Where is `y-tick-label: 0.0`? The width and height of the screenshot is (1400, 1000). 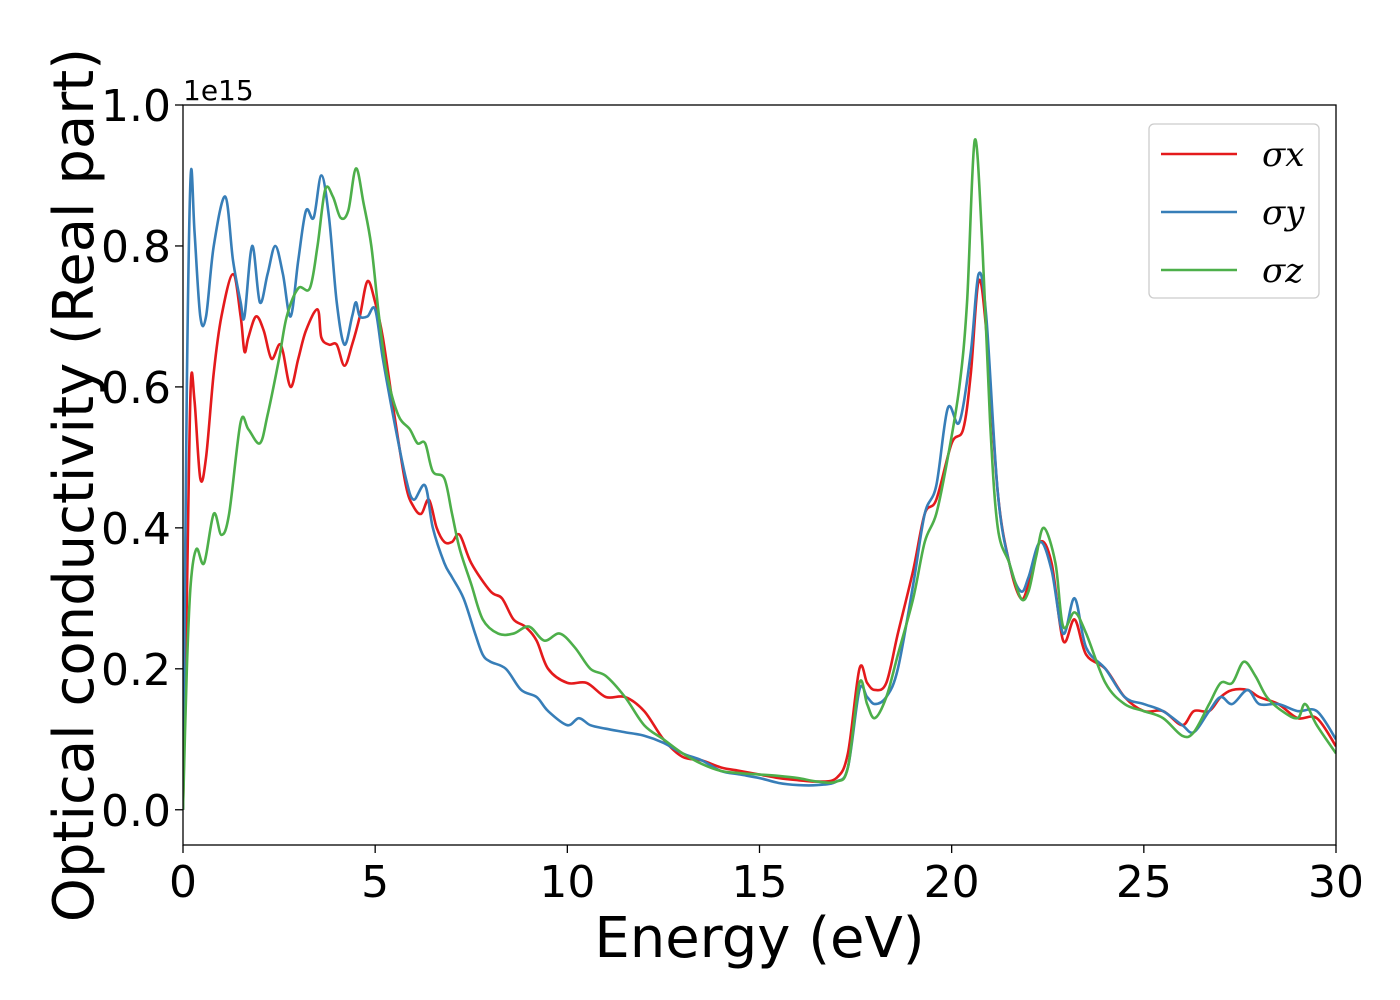 y-tick-label: 0.0 is located at coordinates (136, 811).